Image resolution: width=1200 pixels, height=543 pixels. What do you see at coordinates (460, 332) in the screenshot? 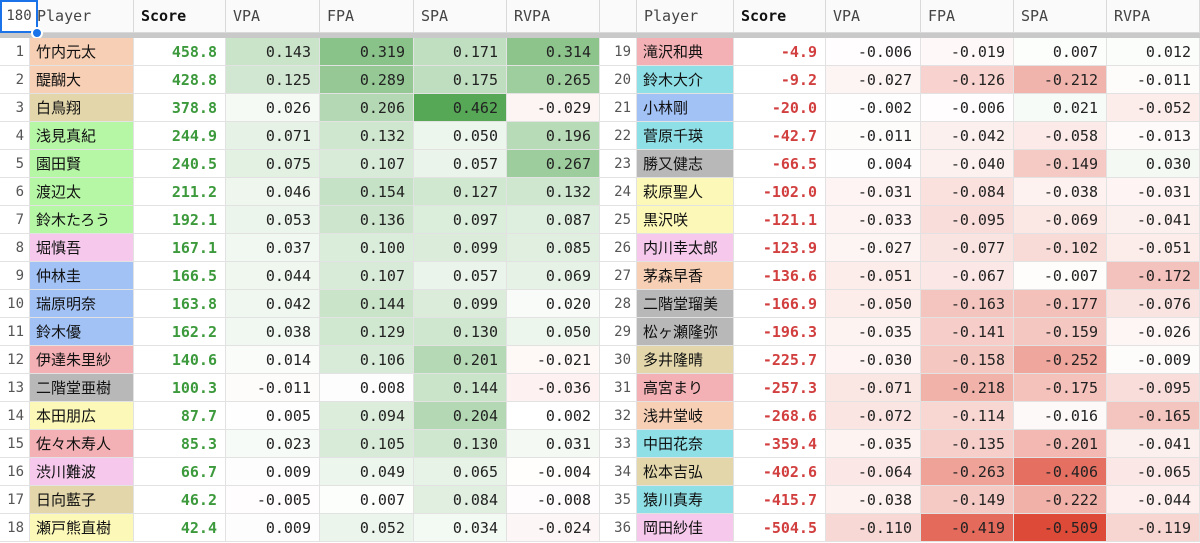
I see `spa-cell: 0.130` at bounding box center [460, 332].